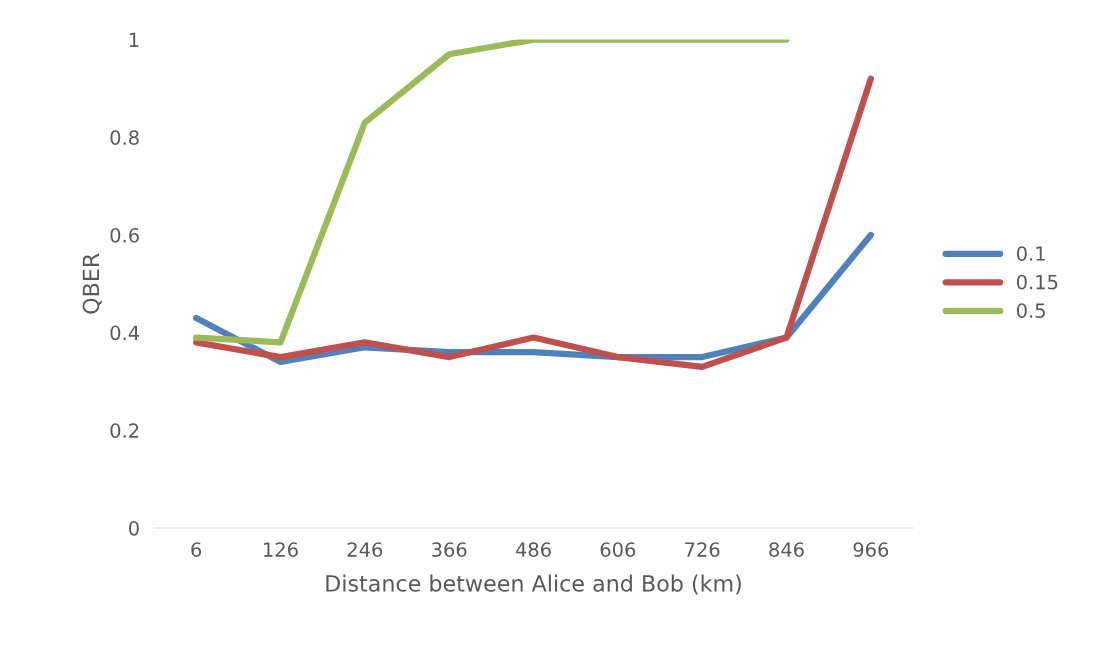 This screenshot has width=1100, height=660. Describe the element at coordinates (92, 283) in the screenshot. I see `y-axis-title: QBER` at that location.